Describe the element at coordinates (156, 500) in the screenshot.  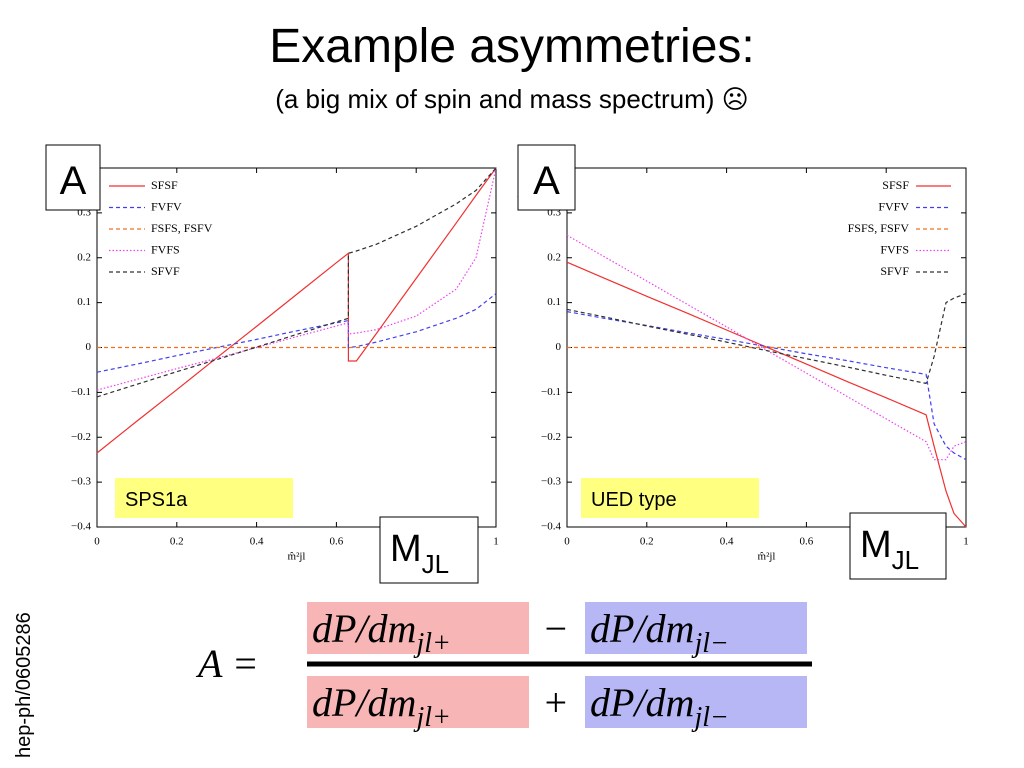
I see `panel-label: SPS1a` at that location.